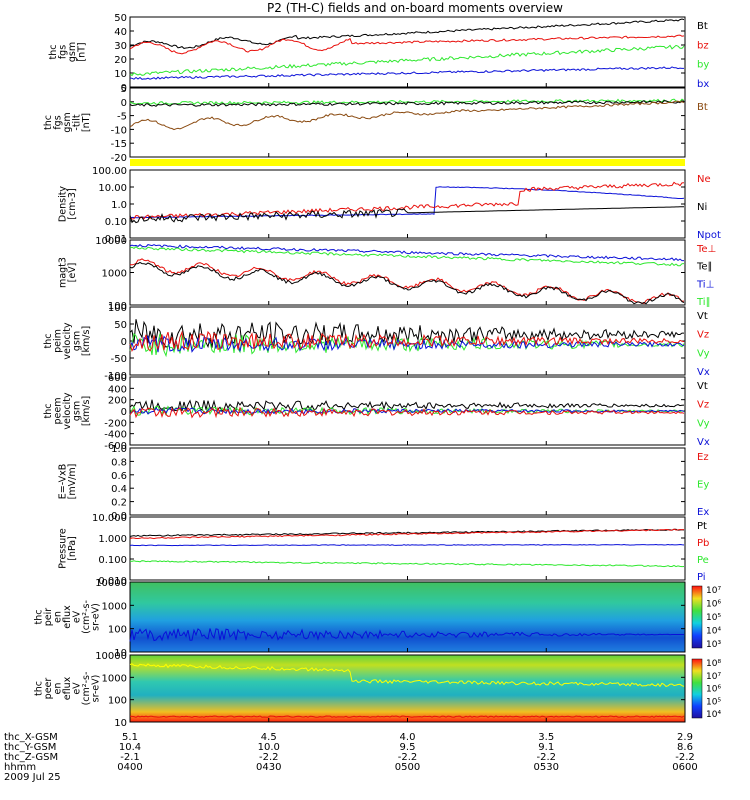 The image size is (750, 800). I want to click on y-axis-label: E=-VxB, so click(62, 481).